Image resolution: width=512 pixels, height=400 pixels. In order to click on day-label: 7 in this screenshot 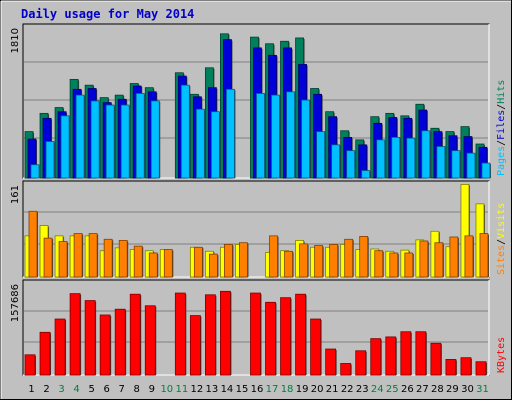, I will do `click(122, 389)`.